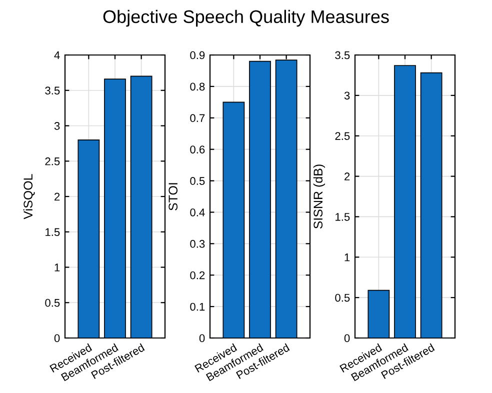 Image resolution: width=492 pixels, height=393 pixels. What do you see at coordinates (197, 275) in the screenshot?
I see `y-tick-label: 0.2` at bounding box center [197, 275].